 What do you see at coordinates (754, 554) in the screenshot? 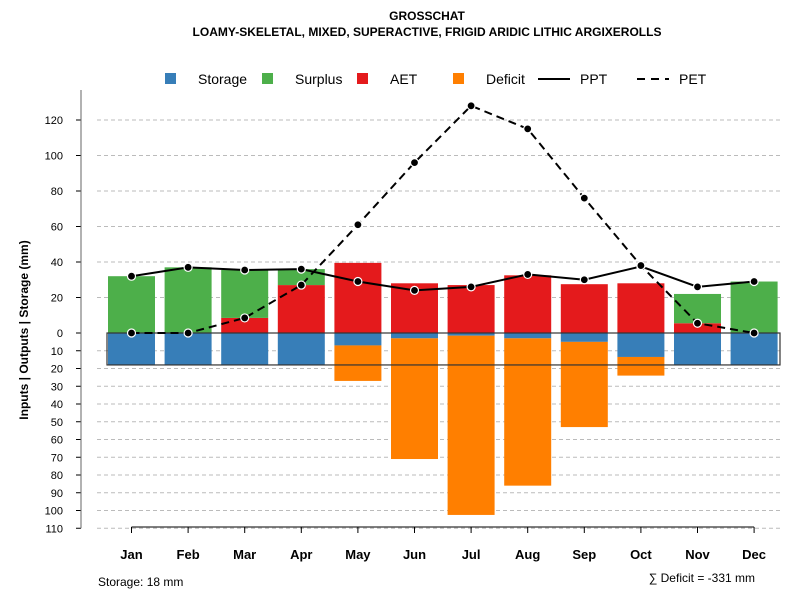
I see `x-tick-label: Dec` at bounding box center [754, 554].